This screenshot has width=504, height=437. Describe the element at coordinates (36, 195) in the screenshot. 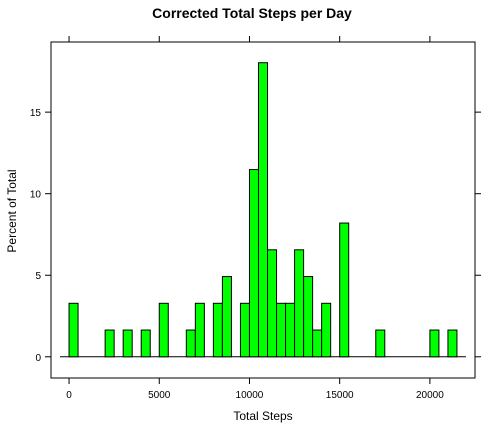

I see `y-tick-label: 10` at that location.